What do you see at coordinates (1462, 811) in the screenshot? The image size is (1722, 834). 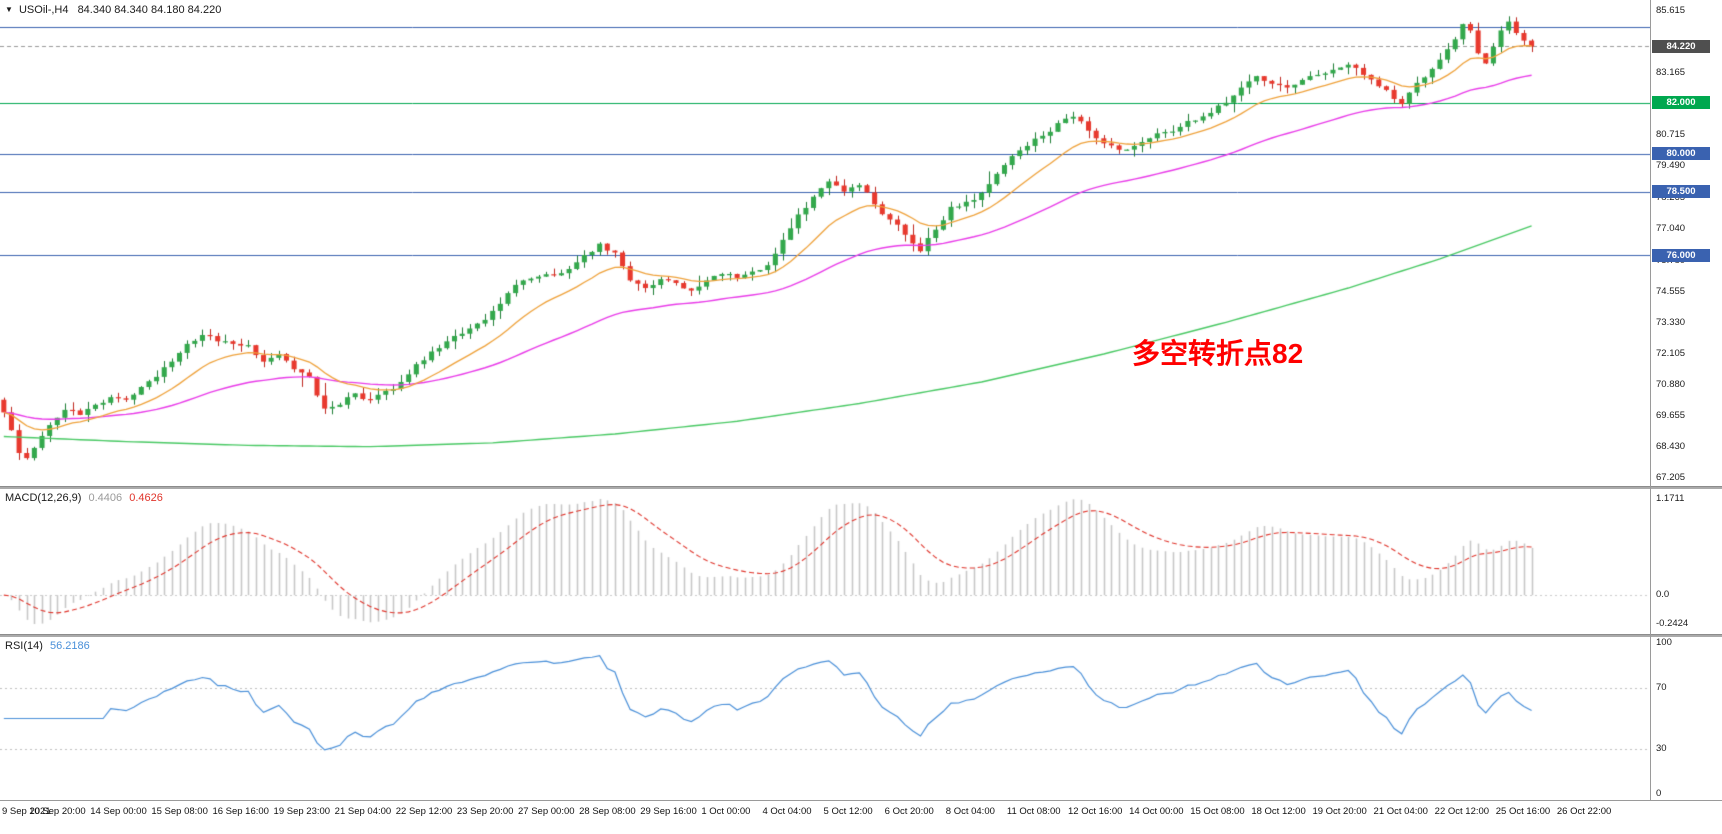 I see `time-label: 22 Oct 12:00` at bounding box center [1462, 811].